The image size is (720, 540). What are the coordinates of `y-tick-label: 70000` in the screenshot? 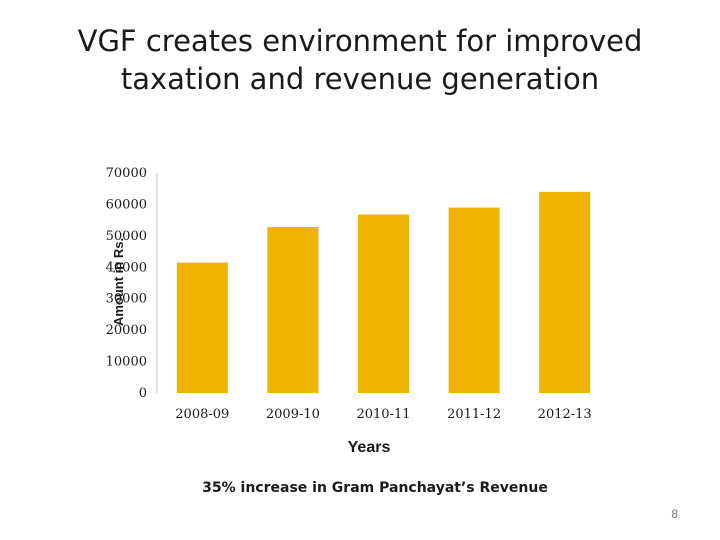 It's located at (126, 173).